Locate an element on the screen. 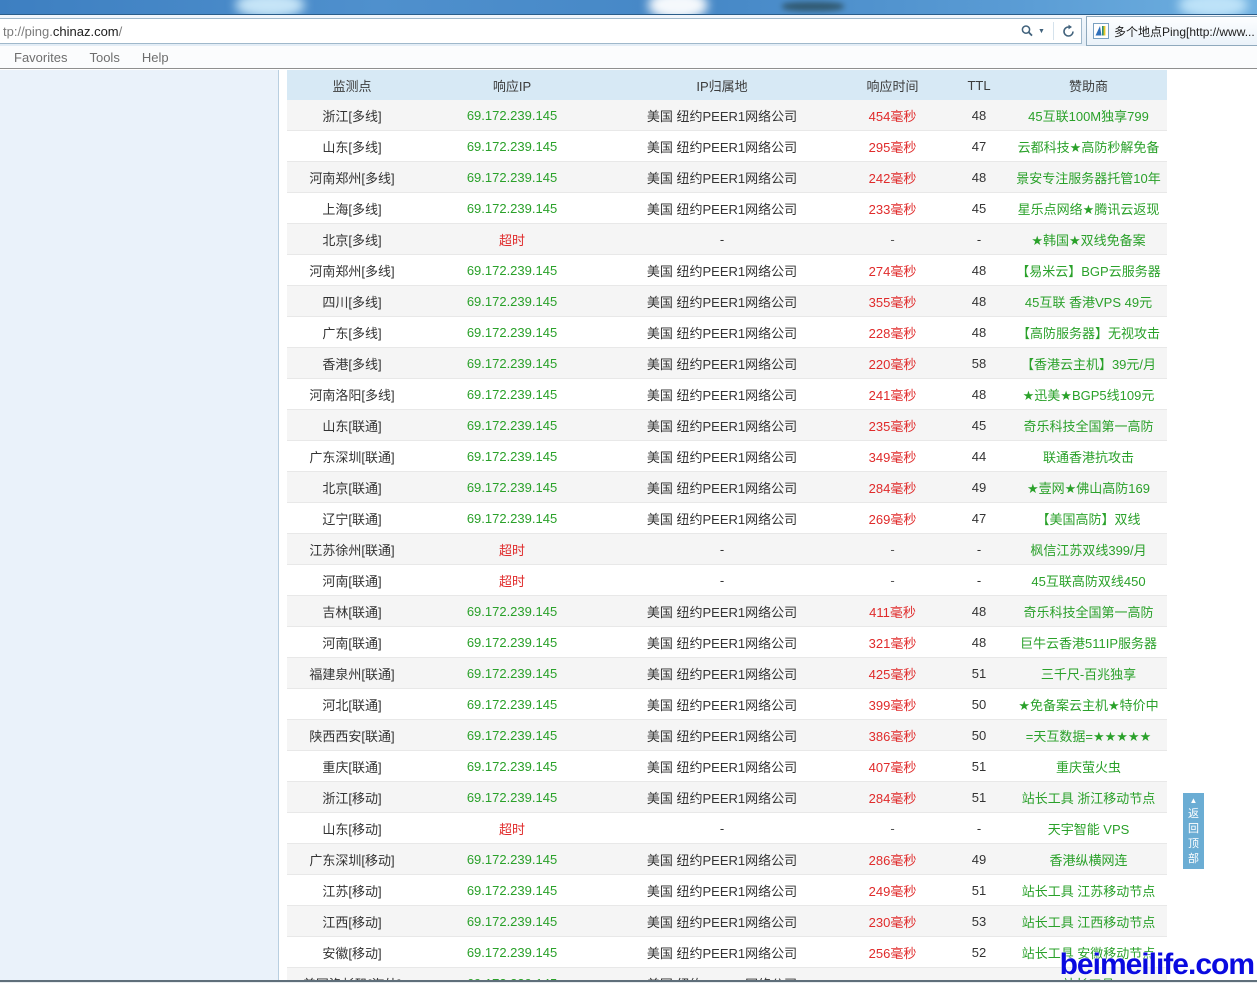 This screenshot has width=1257, height=983. search-icon is located at coordinates (1027, 31).